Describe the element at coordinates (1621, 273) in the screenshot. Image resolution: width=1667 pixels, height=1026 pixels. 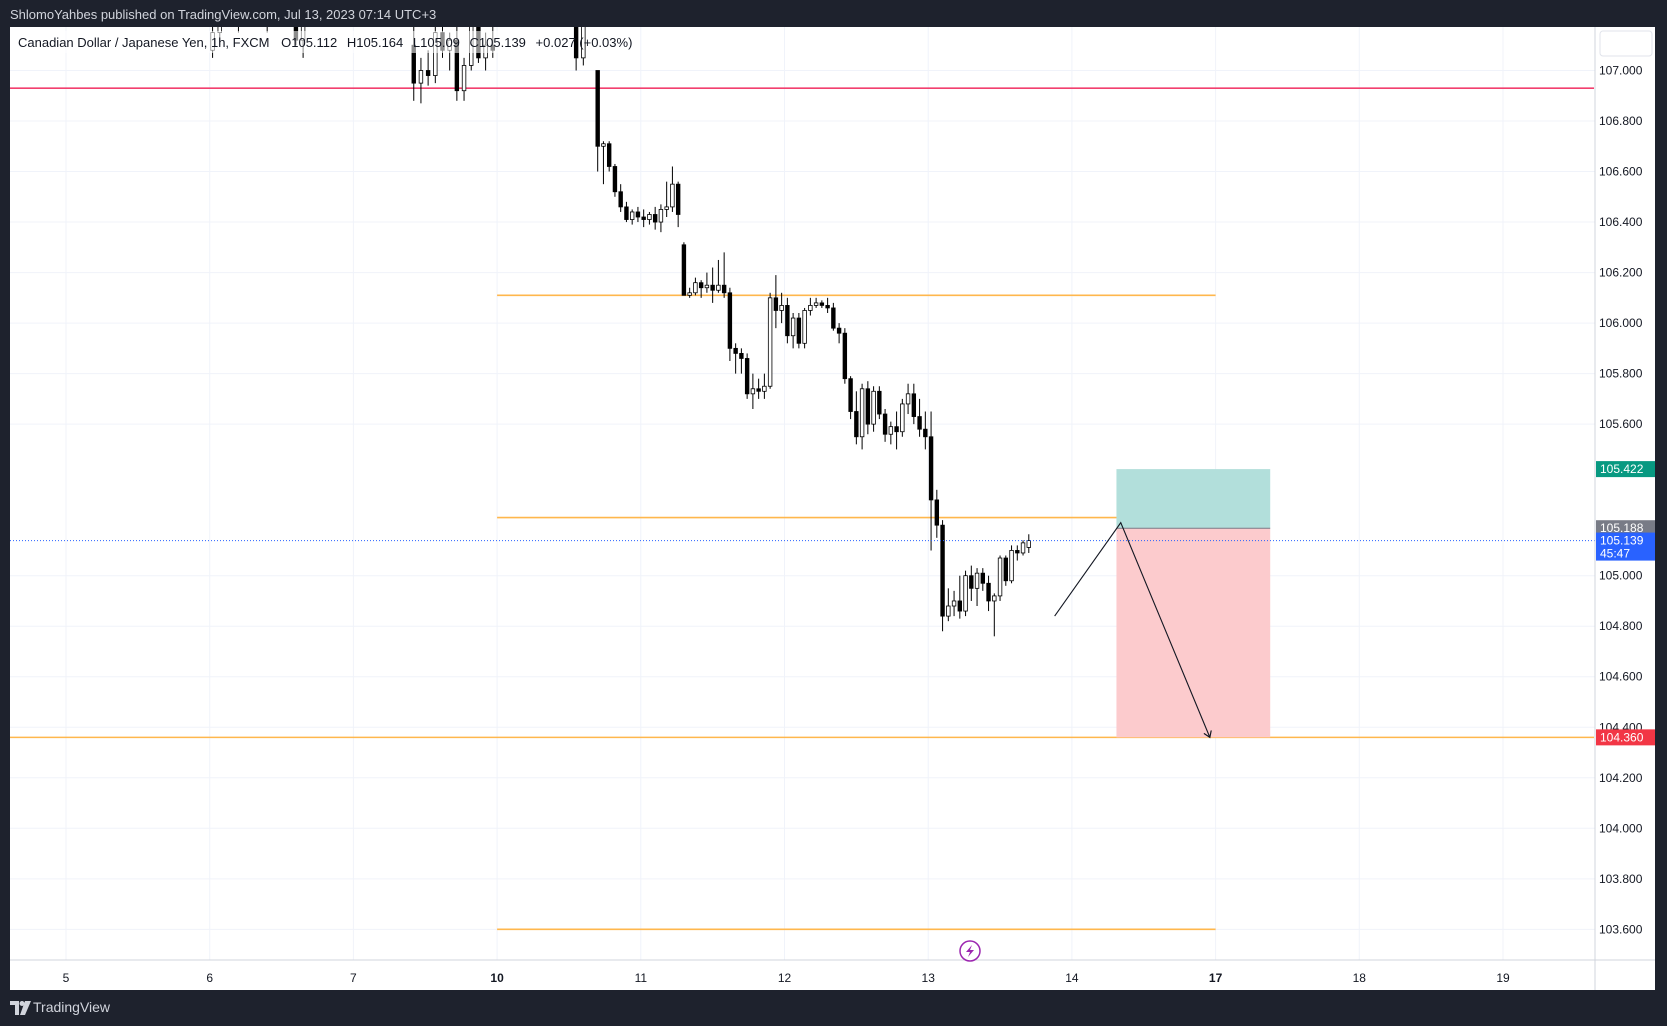
I see `price-tick-label: 106.200` at that location.